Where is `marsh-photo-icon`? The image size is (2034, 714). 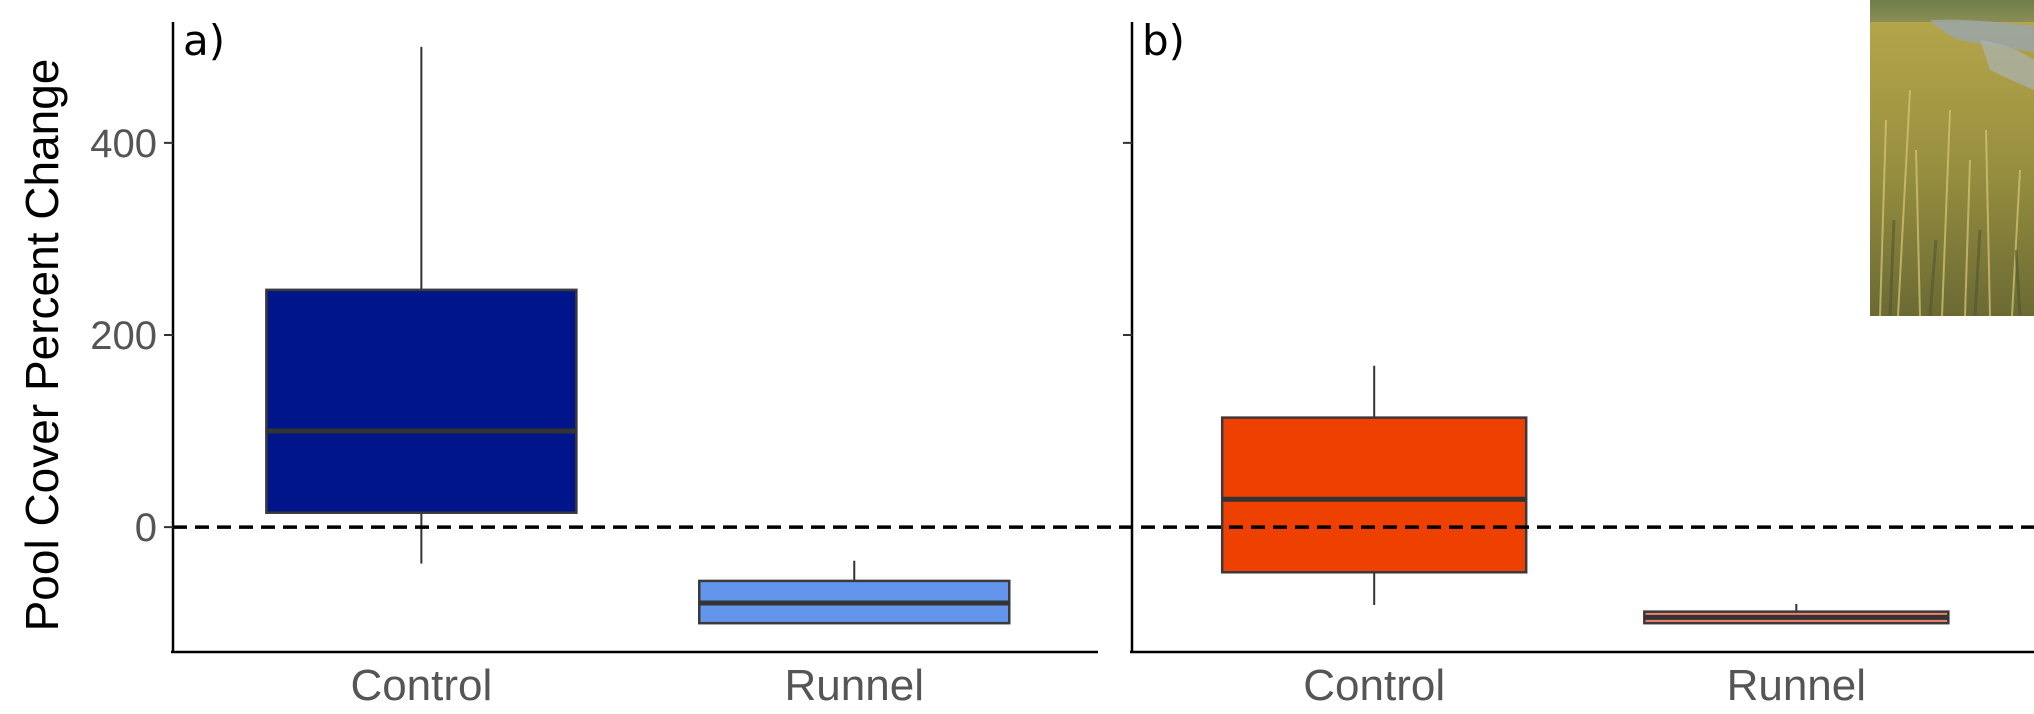 marsh-photo-icon is located at coordinates (1952, 158).